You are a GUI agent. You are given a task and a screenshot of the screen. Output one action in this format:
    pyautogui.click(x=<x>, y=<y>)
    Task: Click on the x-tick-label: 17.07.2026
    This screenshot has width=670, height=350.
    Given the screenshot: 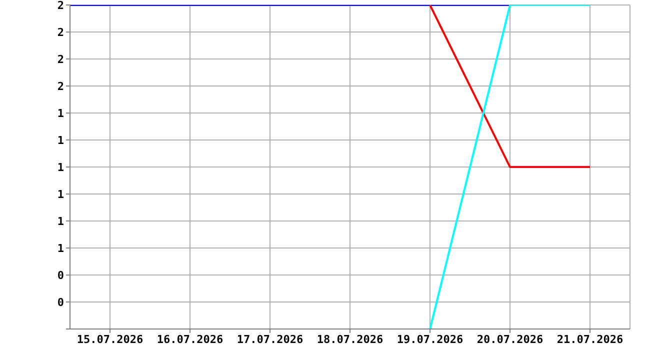 What is the action you would take?
    pyautogui.click(x=270, y=339)
    